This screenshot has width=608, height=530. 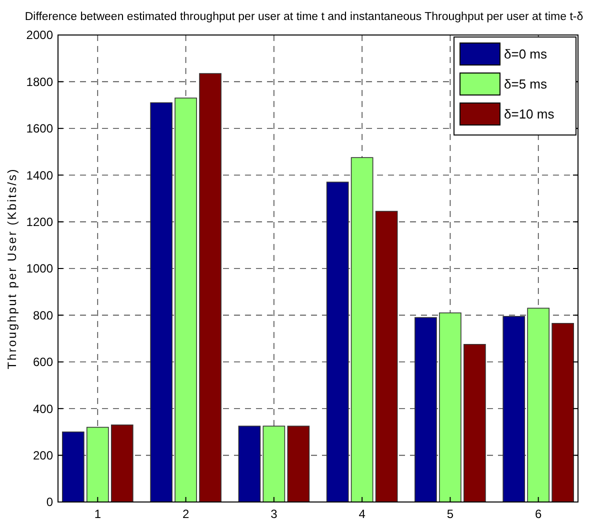 What do you see at coordinates (43, 455) in the screenshot?
I see `y-tick-label: 200` at bounding box center [43, 455].